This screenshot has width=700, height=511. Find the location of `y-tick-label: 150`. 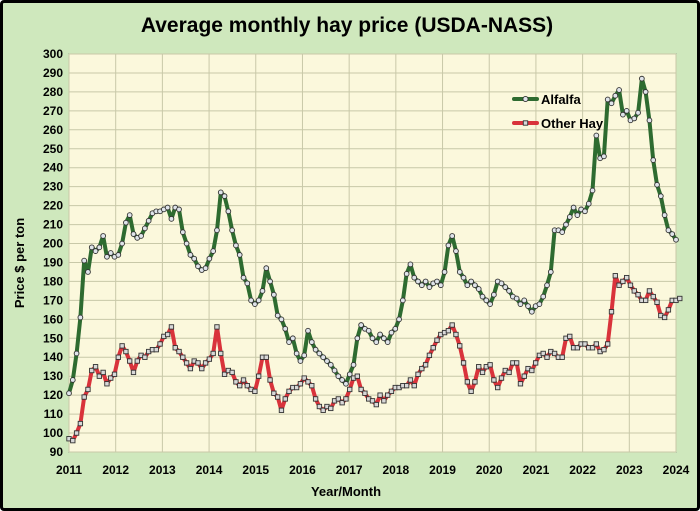

y-tick-label: 150 is located at coordinates (53, 338).